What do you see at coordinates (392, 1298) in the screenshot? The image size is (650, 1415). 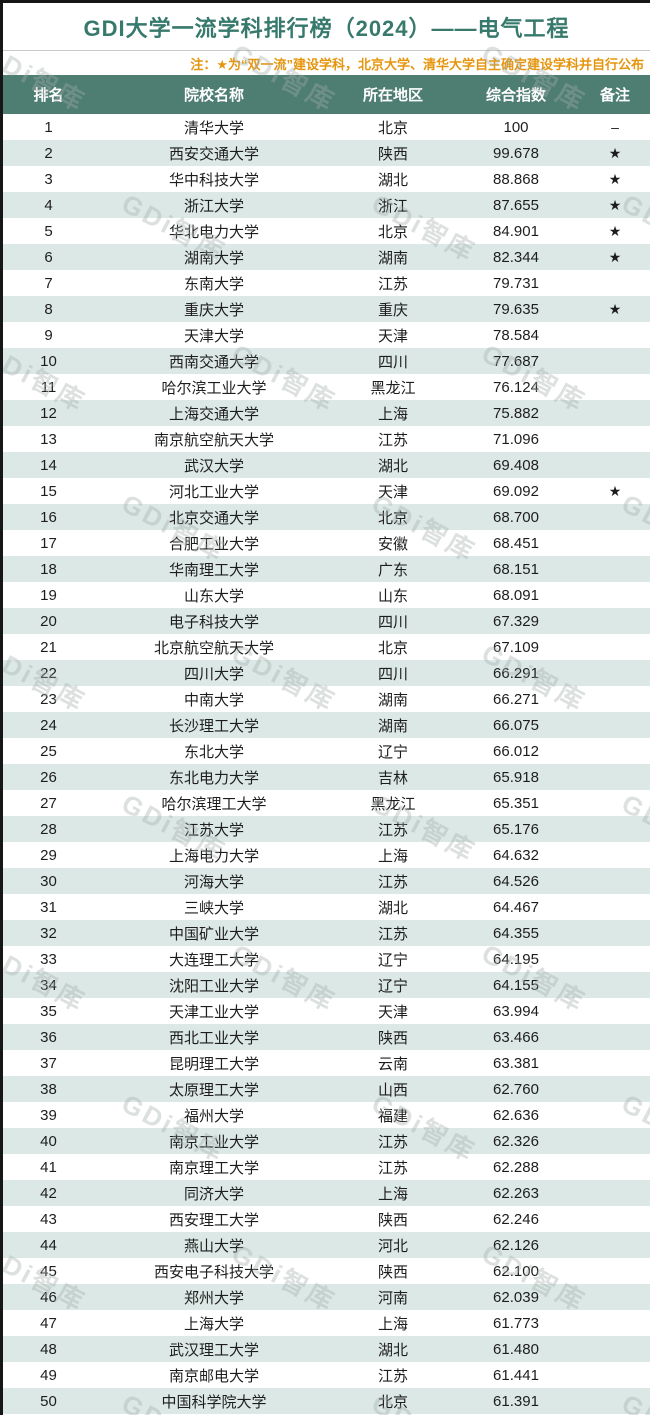 I see `region-cell: 河南` at bounding box center [392, 1298].